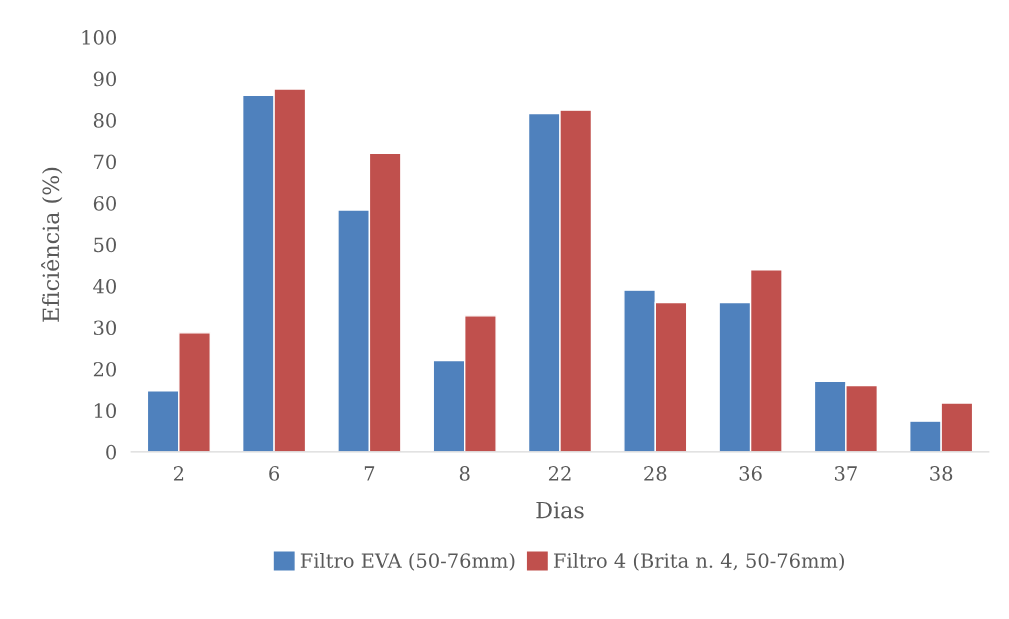 The width and height of the screenshot is (1009, 619). What do you see at coordinates (750, 473) in the screenshot?
I see `x-tick-label: 36` at bounding box center [750, 473].